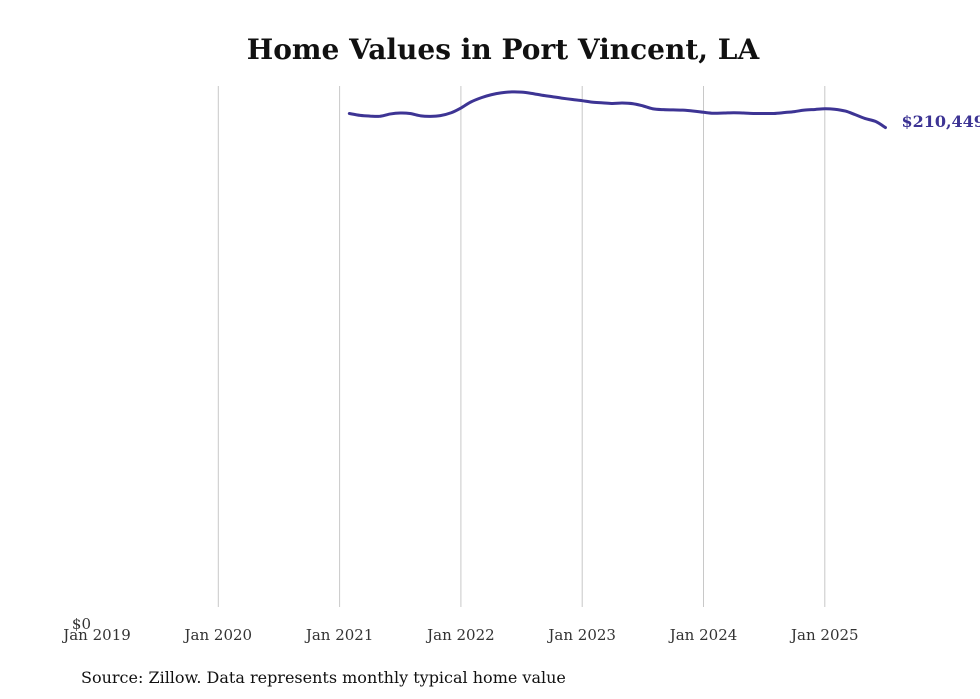  I want to click on y-tick-label: $0, so click(81, 624).